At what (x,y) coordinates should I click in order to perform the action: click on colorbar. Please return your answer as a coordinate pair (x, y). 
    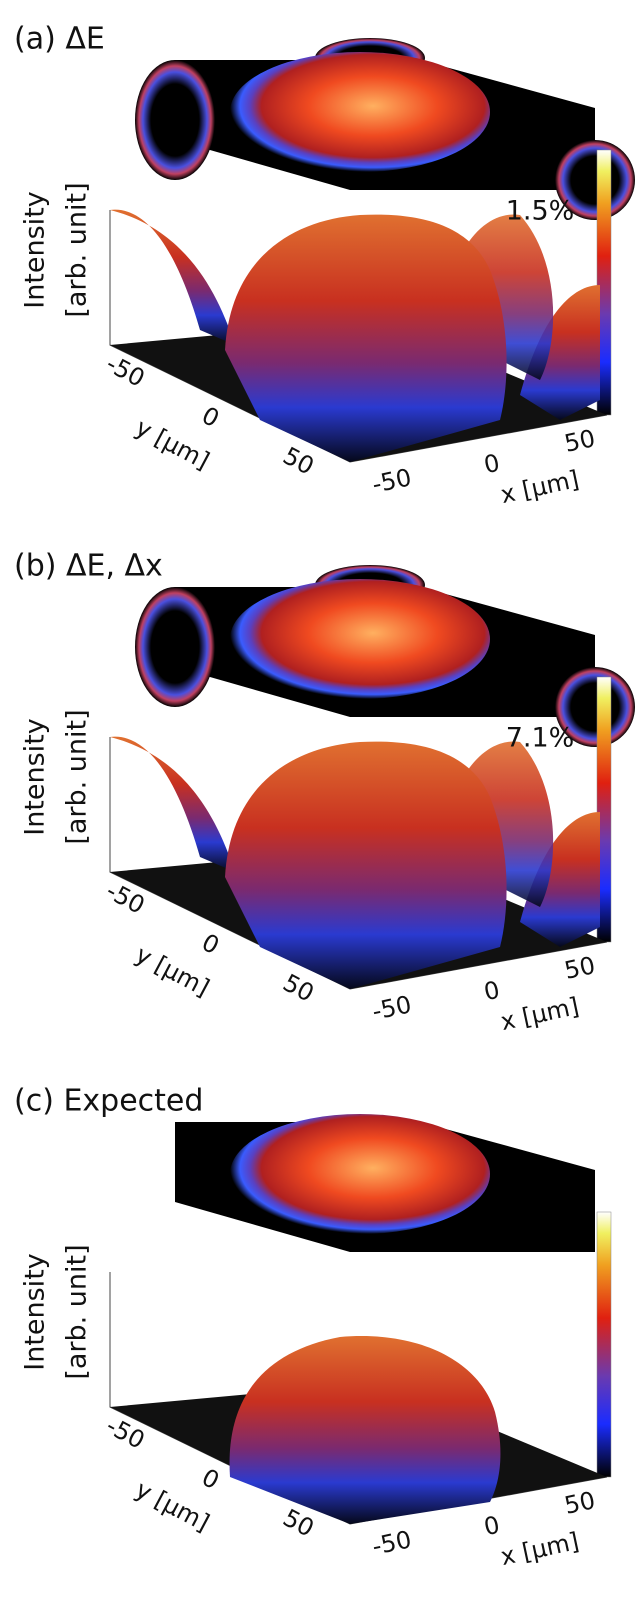
    Looking at the image, I should click on (604, 1344).